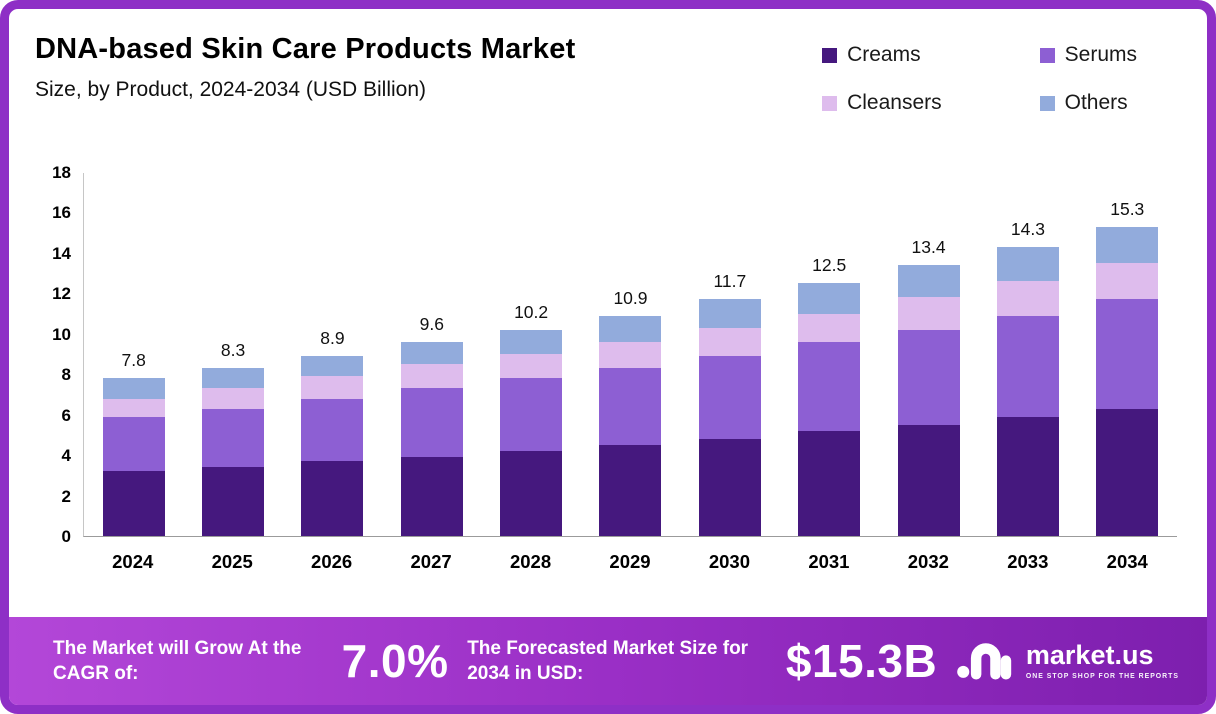 The width and height of the screenshot is (1216, 714). What do you see at coordinates (530, 561) in the screenshot?
I see `x-axis-label: 2028` at bounding box center [530, 561].